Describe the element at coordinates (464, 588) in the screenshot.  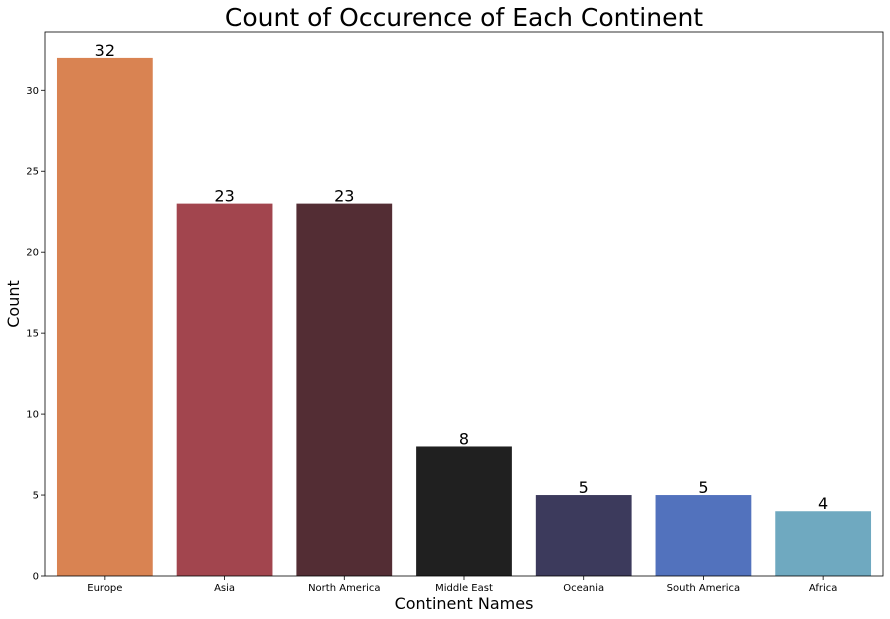
I see `x-tick-label: Middle East` at that location.